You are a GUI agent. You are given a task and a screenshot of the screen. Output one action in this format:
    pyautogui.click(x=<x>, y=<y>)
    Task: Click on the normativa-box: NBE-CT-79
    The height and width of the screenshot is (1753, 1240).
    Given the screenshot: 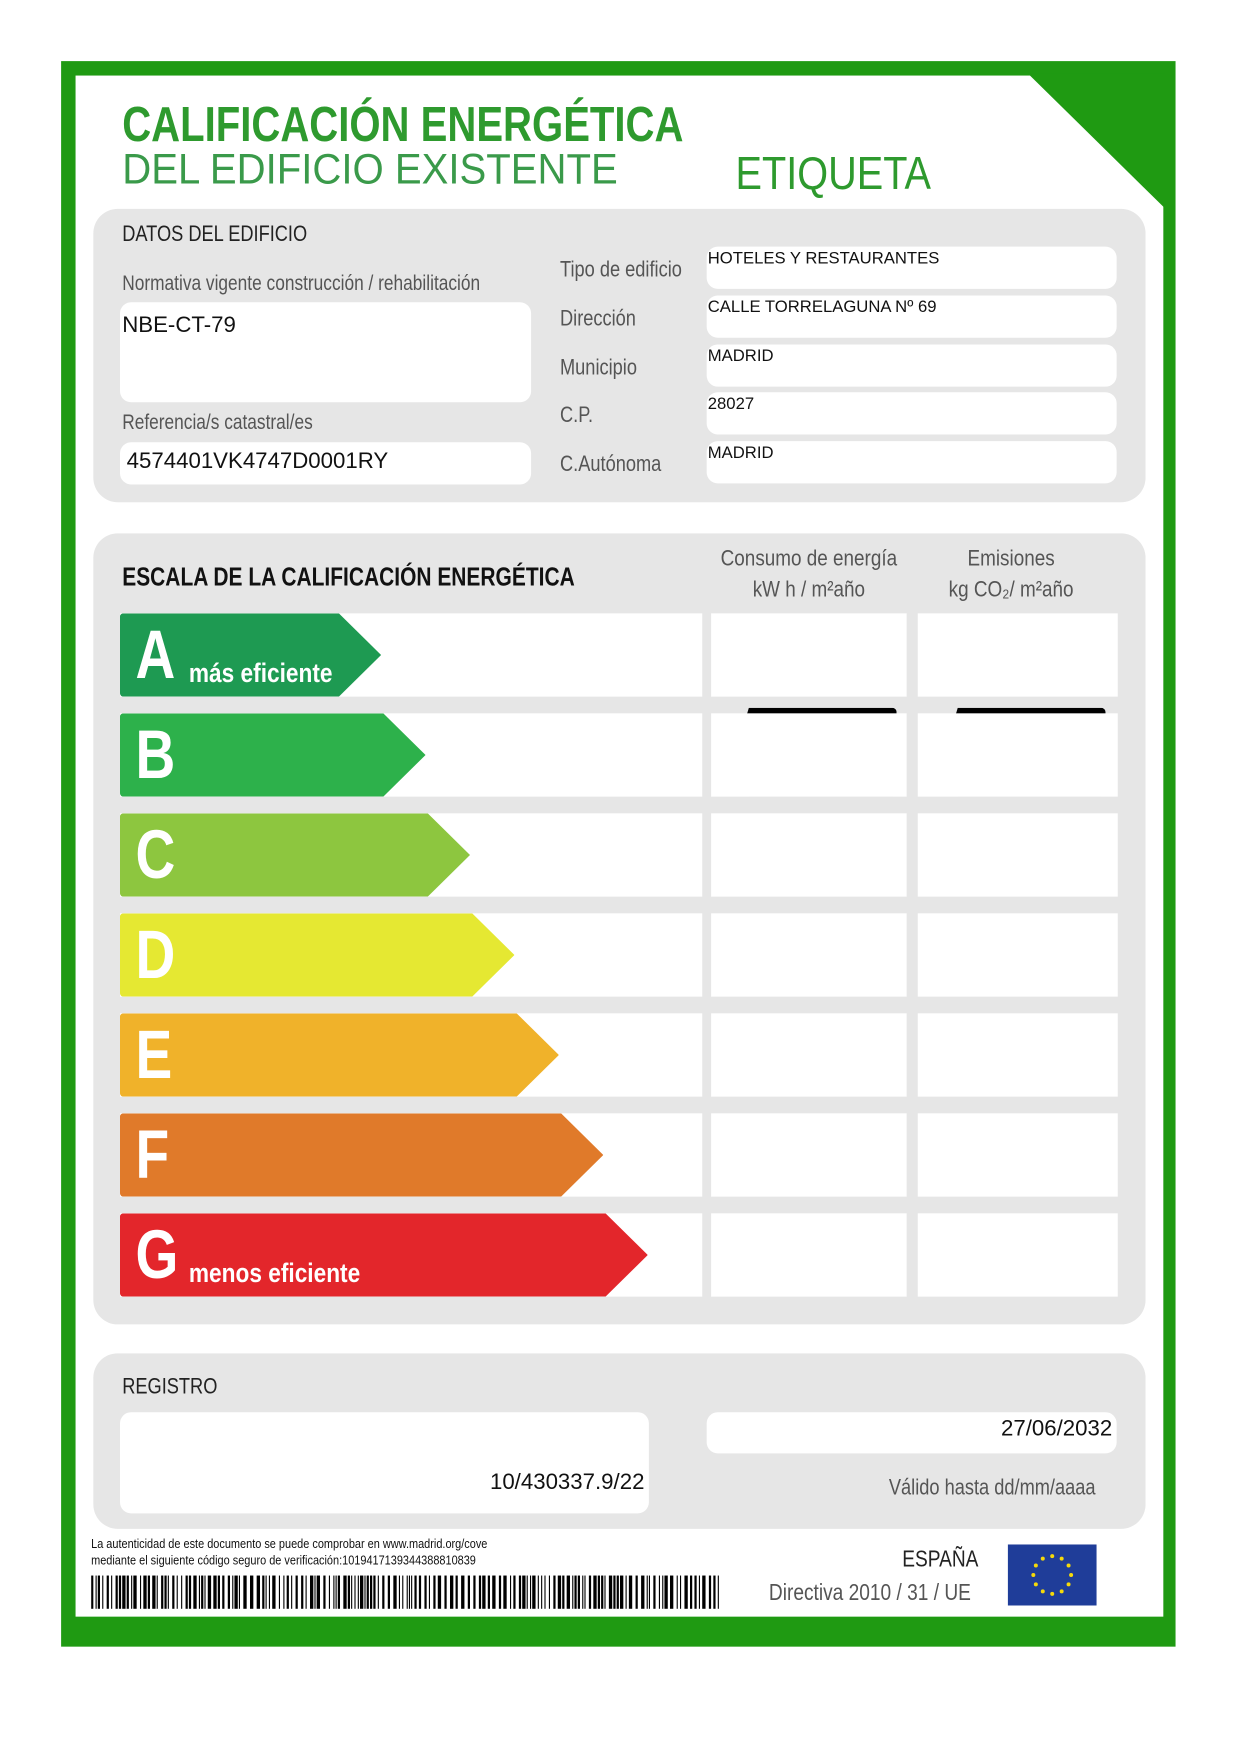 What is the action you would take?
    pyautogui.click(x=325, y=352)
    